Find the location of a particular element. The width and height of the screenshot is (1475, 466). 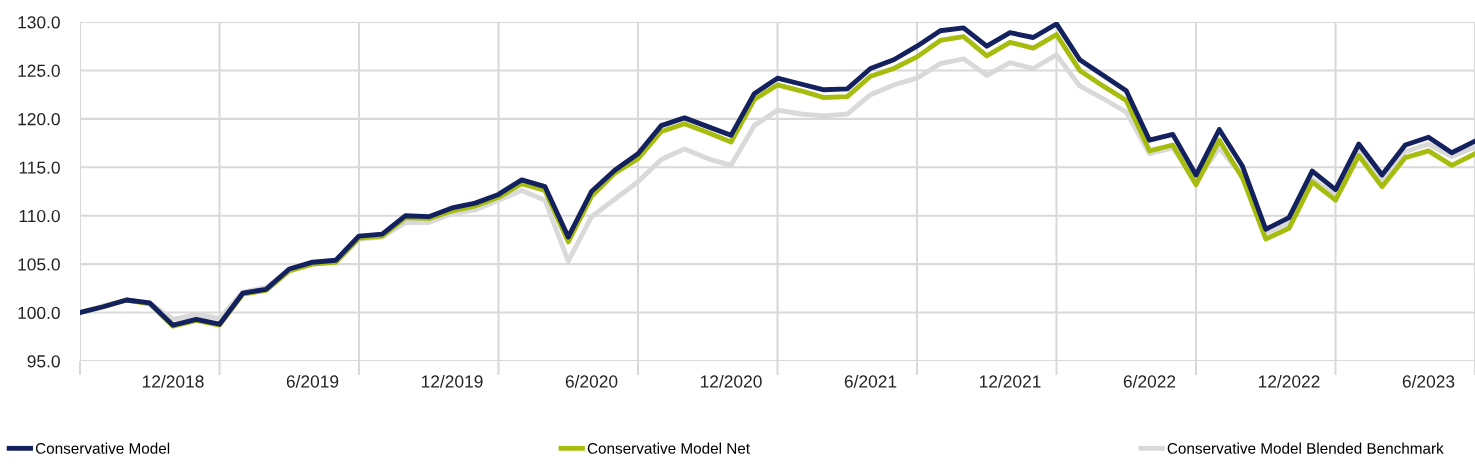

y-tick-label: 110.0 is located at coordinates (39, 216).